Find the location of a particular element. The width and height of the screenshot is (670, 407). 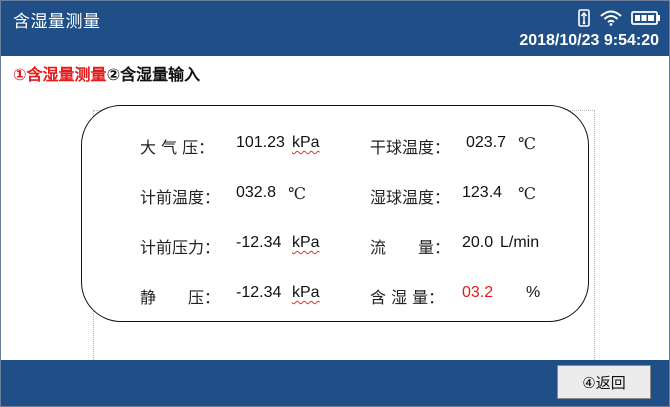

wet-bulb-label: 湿球温度： is located at coordinates (410, 197).